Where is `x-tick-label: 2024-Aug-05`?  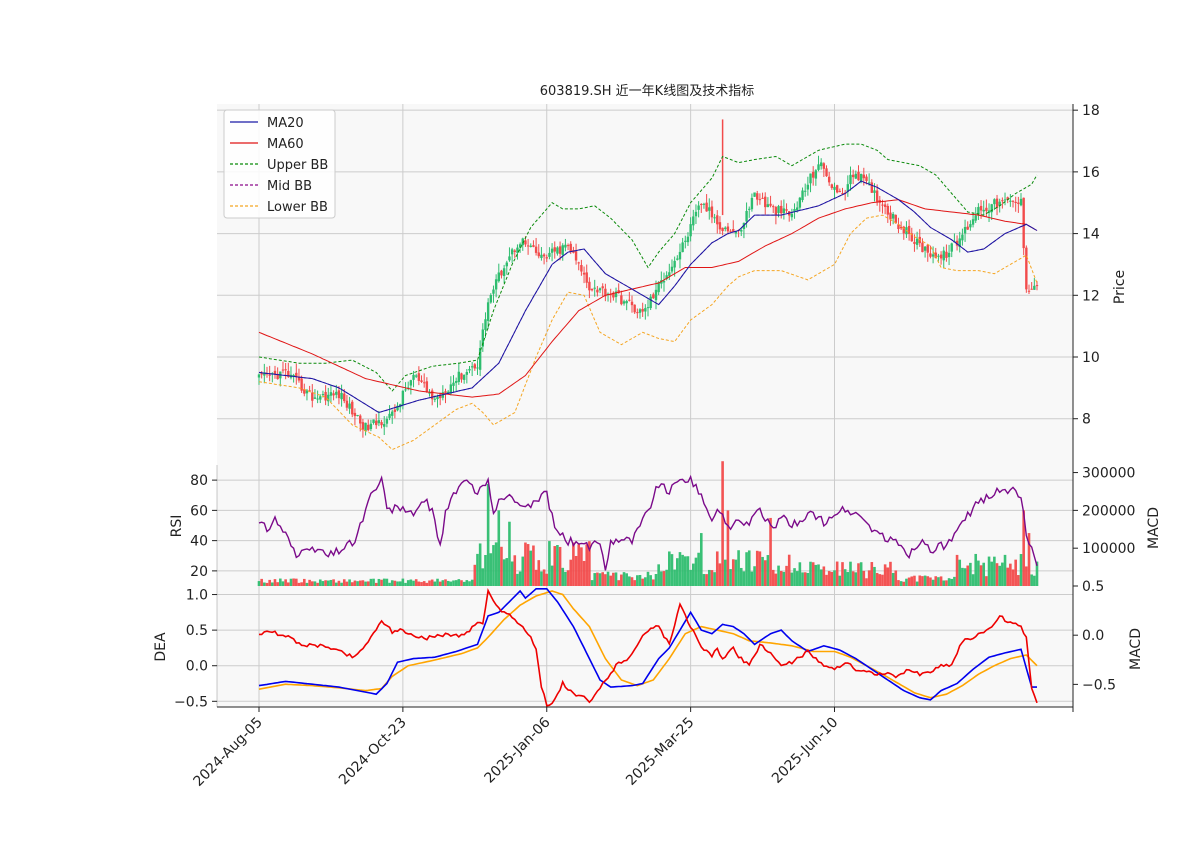 x-tick-label: 2024-Aug-05 is located at coordinates (227, 752).